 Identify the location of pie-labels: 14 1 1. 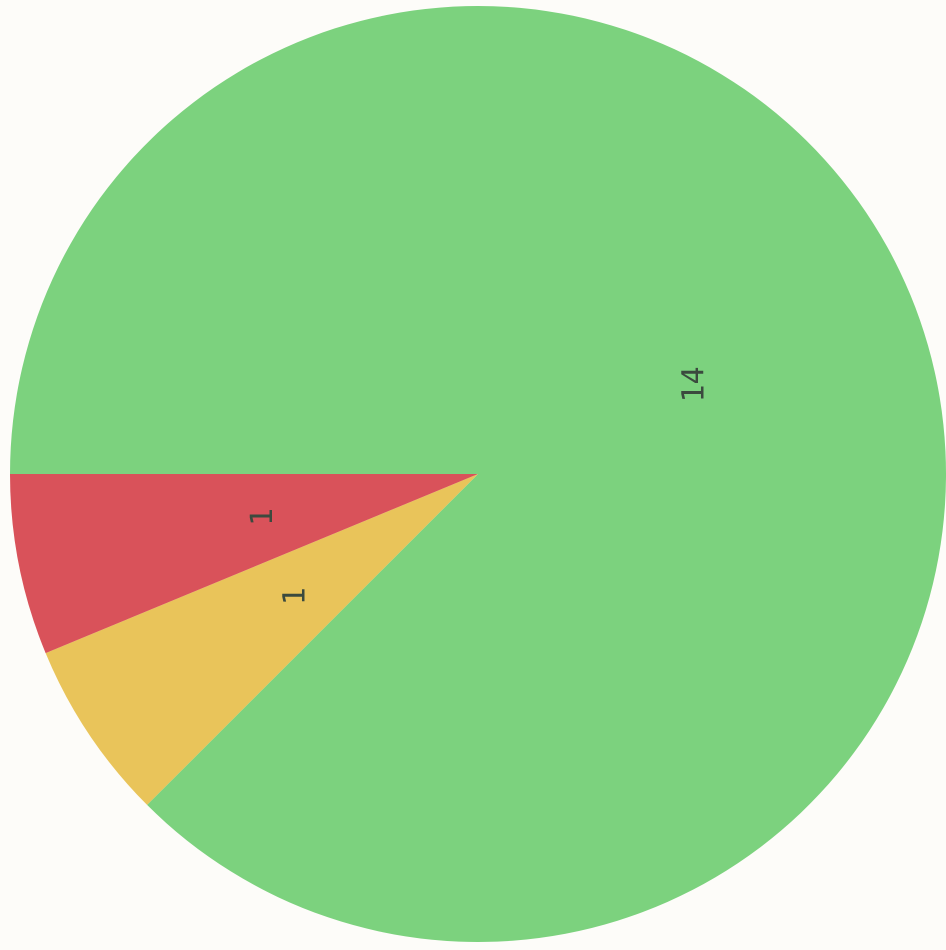
(478, 485).